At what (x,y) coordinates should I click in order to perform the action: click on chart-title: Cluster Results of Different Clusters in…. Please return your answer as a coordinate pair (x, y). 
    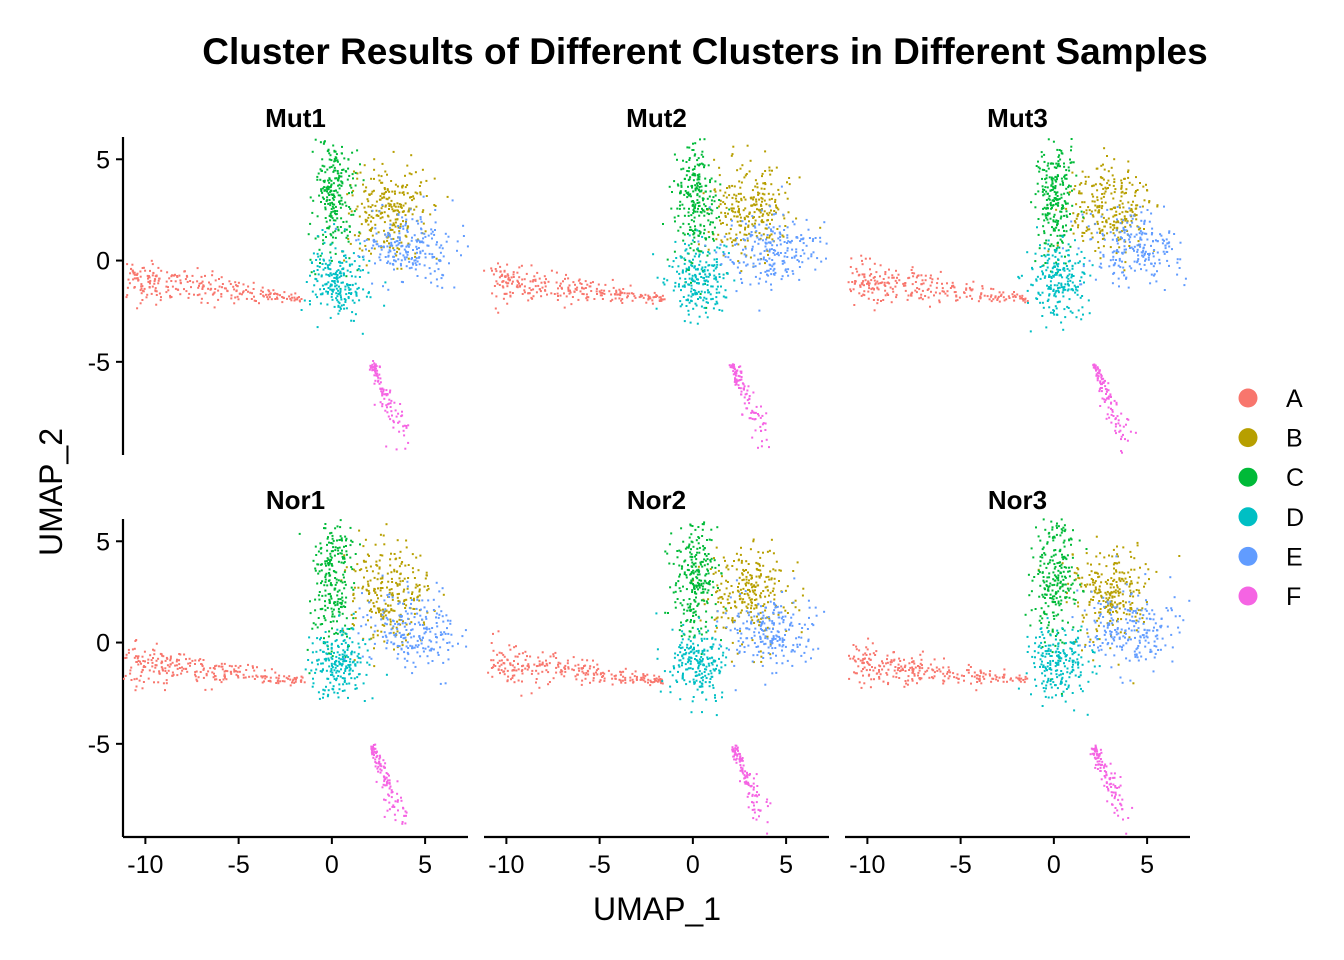
    Looking at the image, I should click on (704, 51).